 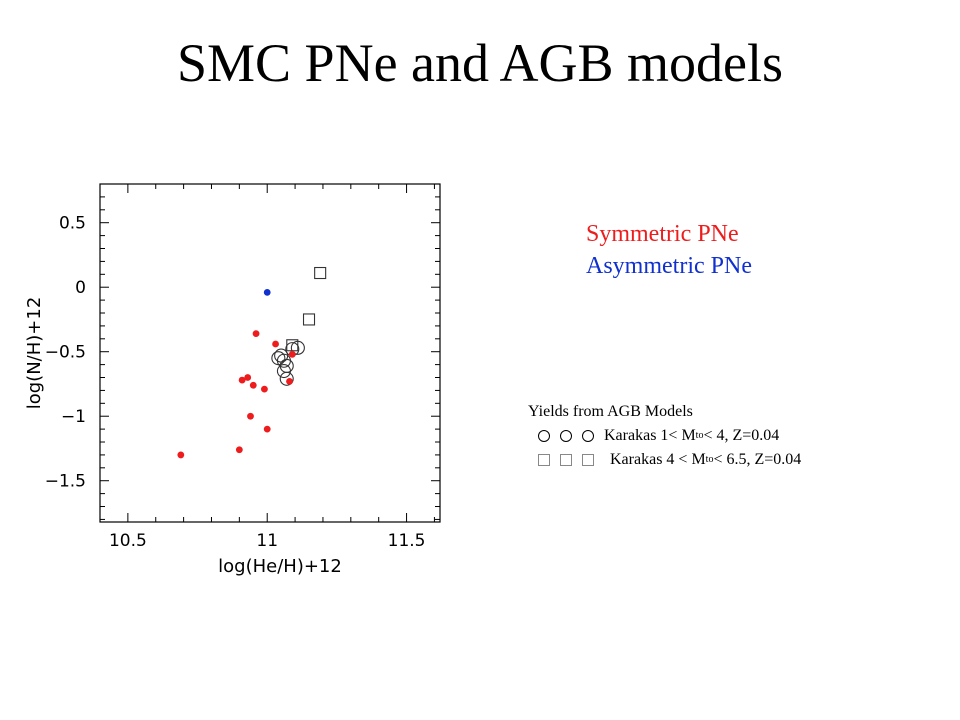 What do you see at coordinates (650, 435) in the screenshot?
I see `yields-low-mass-prefix: Karakas 1< M` at bounding box center [650, 435].